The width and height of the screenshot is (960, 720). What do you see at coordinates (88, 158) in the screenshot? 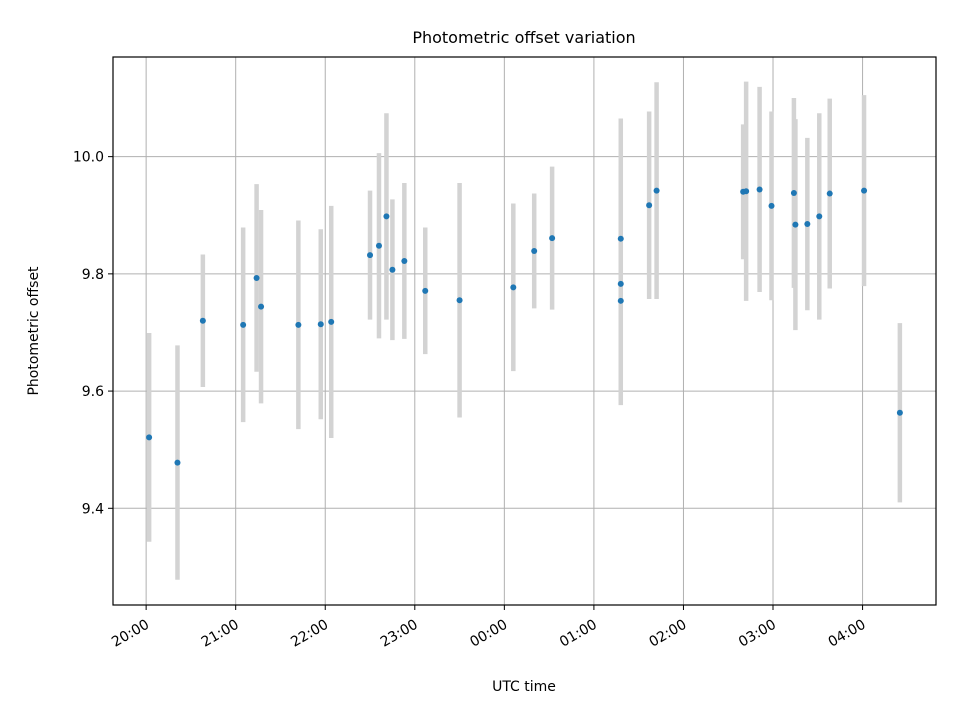
I see `y-tick-label: 10.0` at bounding box center [88, 158].